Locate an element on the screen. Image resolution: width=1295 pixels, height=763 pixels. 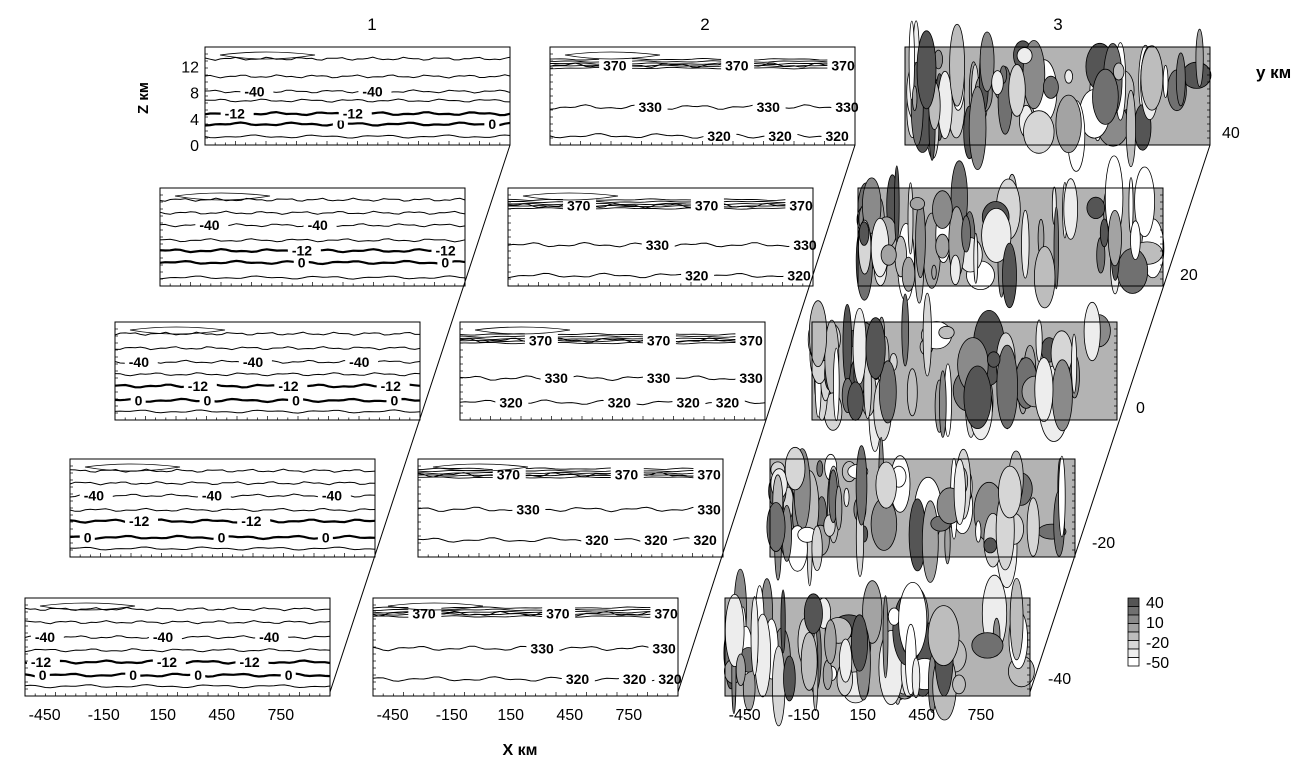
wind-panel is located at coordinates (962, 372).